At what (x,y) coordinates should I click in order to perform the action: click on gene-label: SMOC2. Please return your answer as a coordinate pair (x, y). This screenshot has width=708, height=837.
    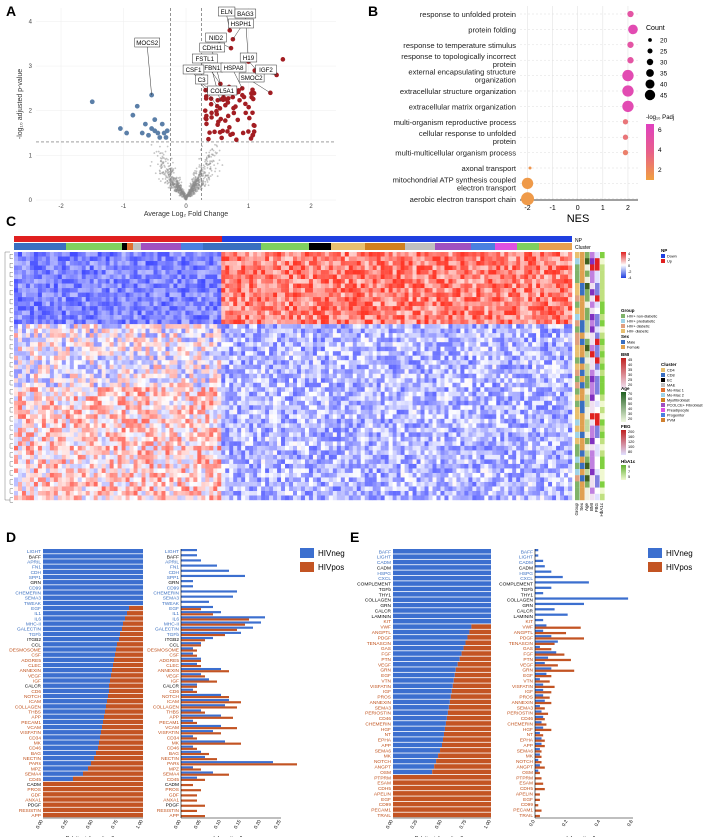
    Looking at the image, I should click on (252, 78).